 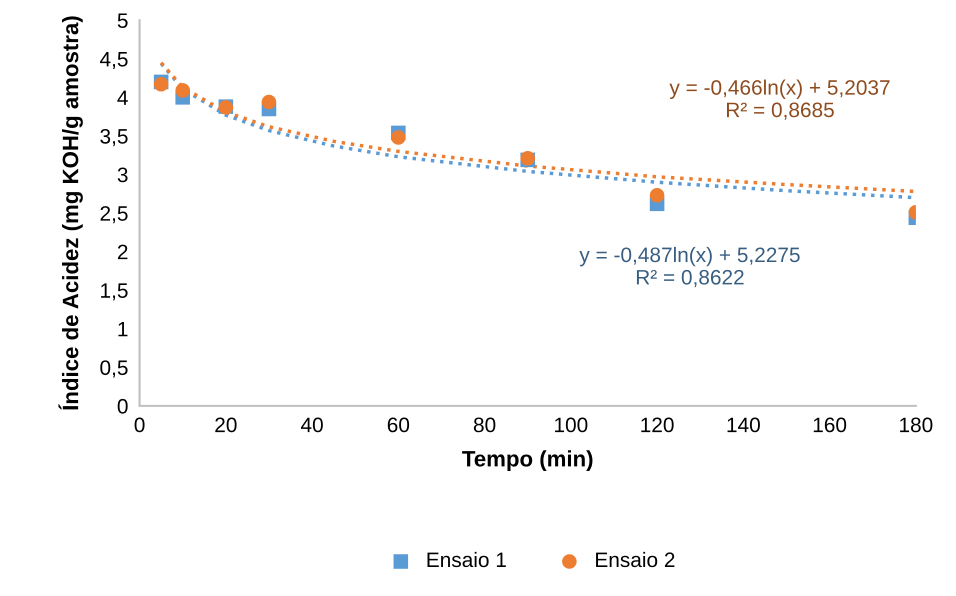 What do you see at coordinates (779, 100) in the screenshot?
I see `annotation: y = -0,466ln(x) + 5,2037 R² = 0,8685` at bounding box center [779, 100].